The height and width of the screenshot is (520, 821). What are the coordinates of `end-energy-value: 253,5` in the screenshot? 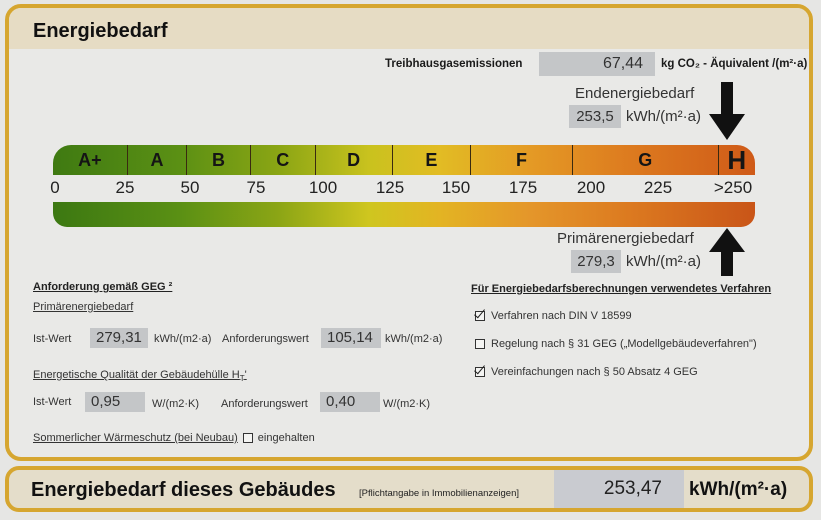 It's located at (595, 116).